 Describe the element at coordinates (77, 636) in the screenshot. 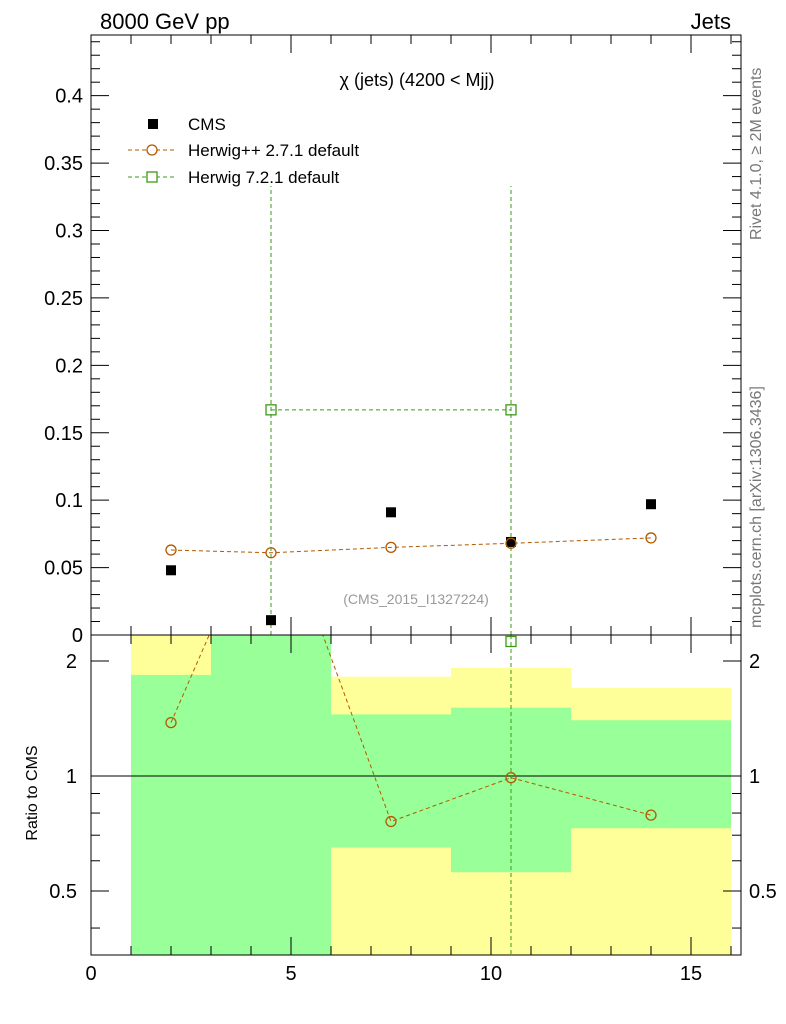

I see `y-tick-label: 0` at that location.